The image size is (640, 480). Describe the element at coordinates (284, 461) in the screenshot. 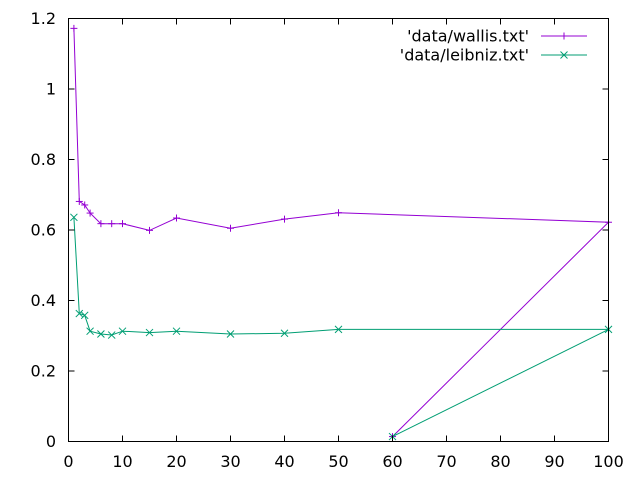

I see `x-tick-label: 40` at that location.